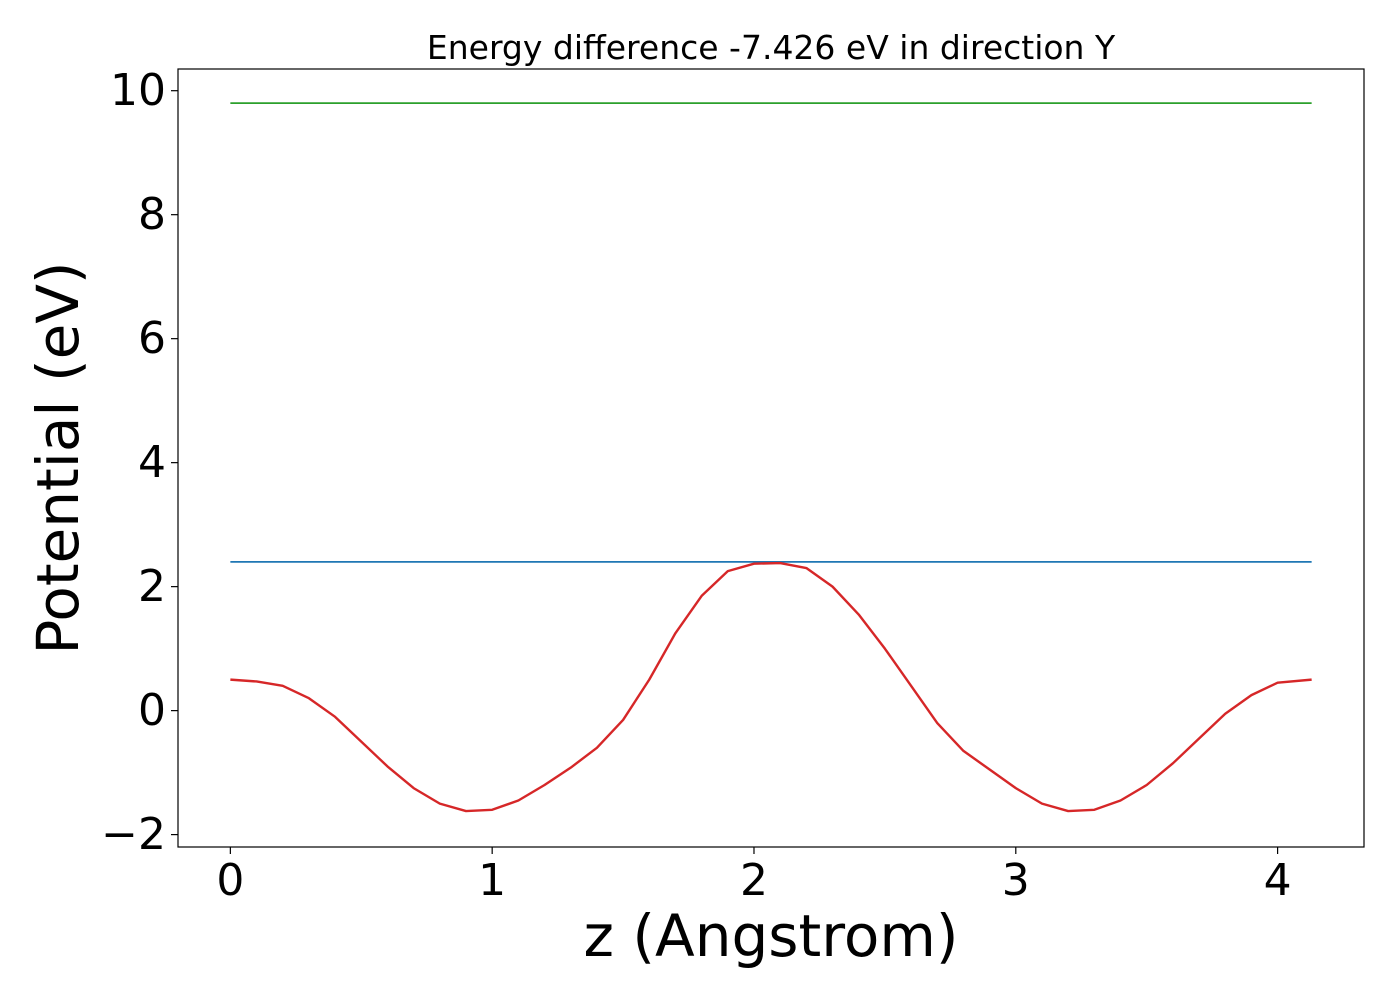  What do you see at coordinates (152, 586) in the screenshot?
I see `y-tick-label: 2` at bounding box center [152, 586].